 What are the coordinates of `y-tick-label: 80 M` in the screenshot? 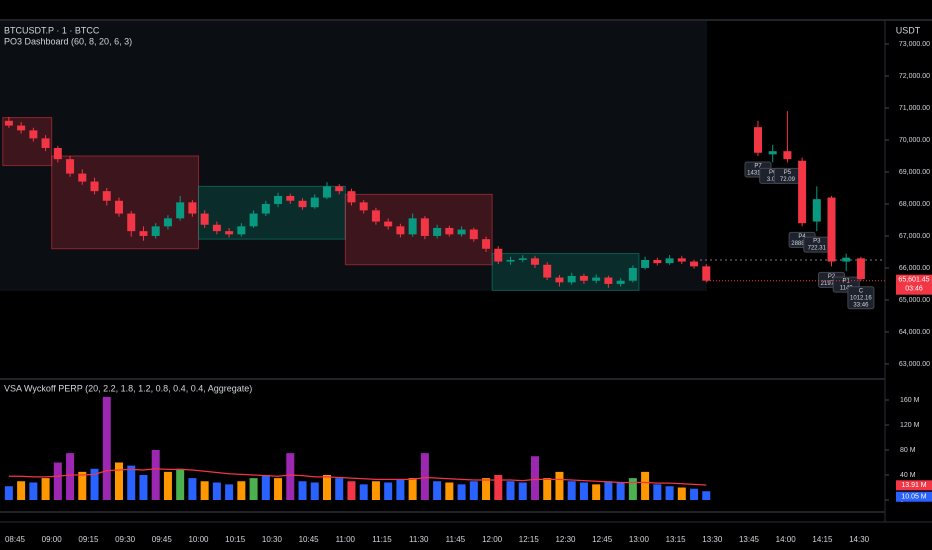 It's located at (908, 450).